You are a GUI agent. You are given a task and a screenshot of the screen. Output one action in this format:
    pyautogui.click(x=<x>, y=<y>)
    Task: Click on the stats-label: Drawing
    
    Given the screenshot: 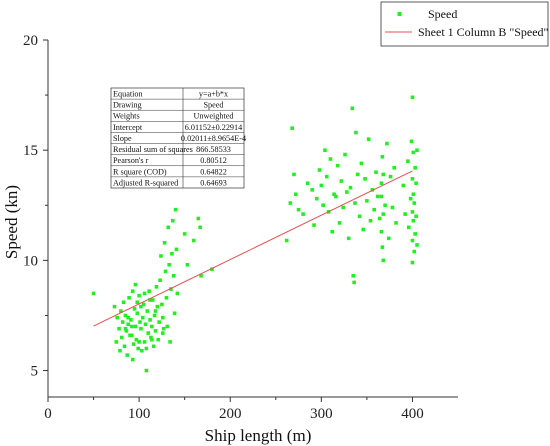 What is the action you would take?
    pyautogui.click(x=127, y=105)
    